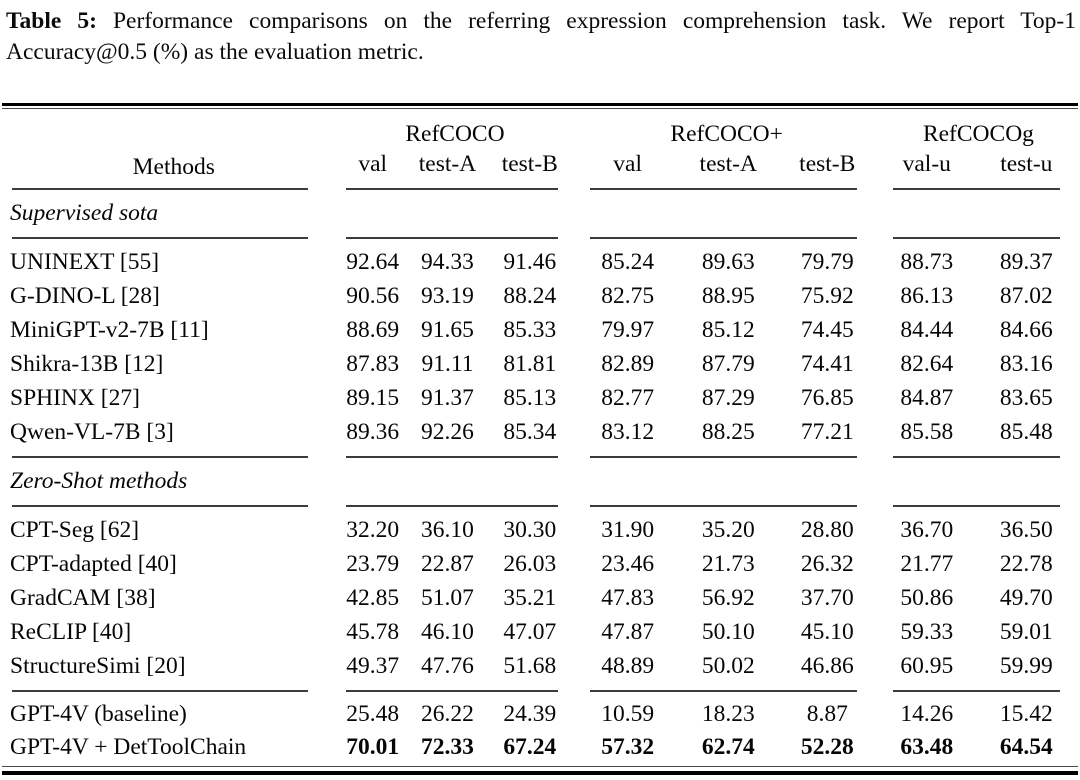 The width and height of the screenshot is (1080, 780). Describe the element at coordinates (628, 529) in the screenshot. I see `cell-value: 31.90` at that location.